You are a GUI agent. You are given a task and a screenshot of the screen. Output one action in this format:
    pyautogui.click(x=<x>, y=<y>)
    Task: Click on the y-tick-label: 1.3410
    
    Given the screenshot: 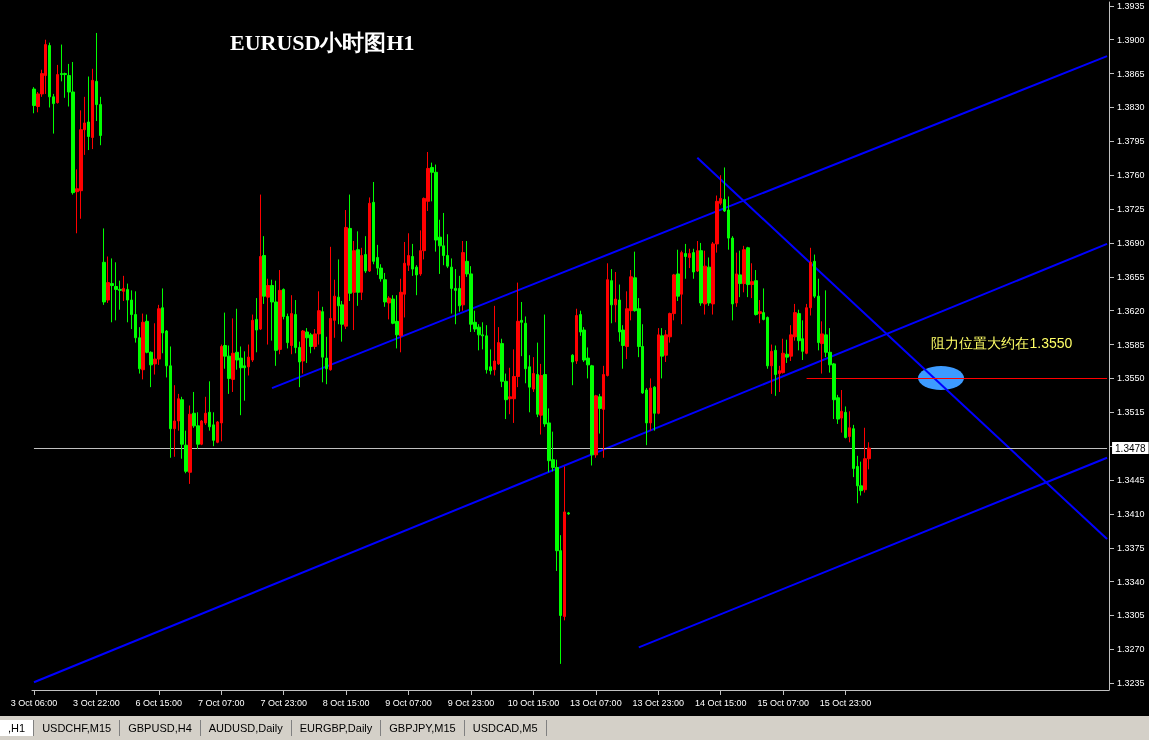 What is the action you would take?
    pyautogui.click(x=1131, y=513)
    